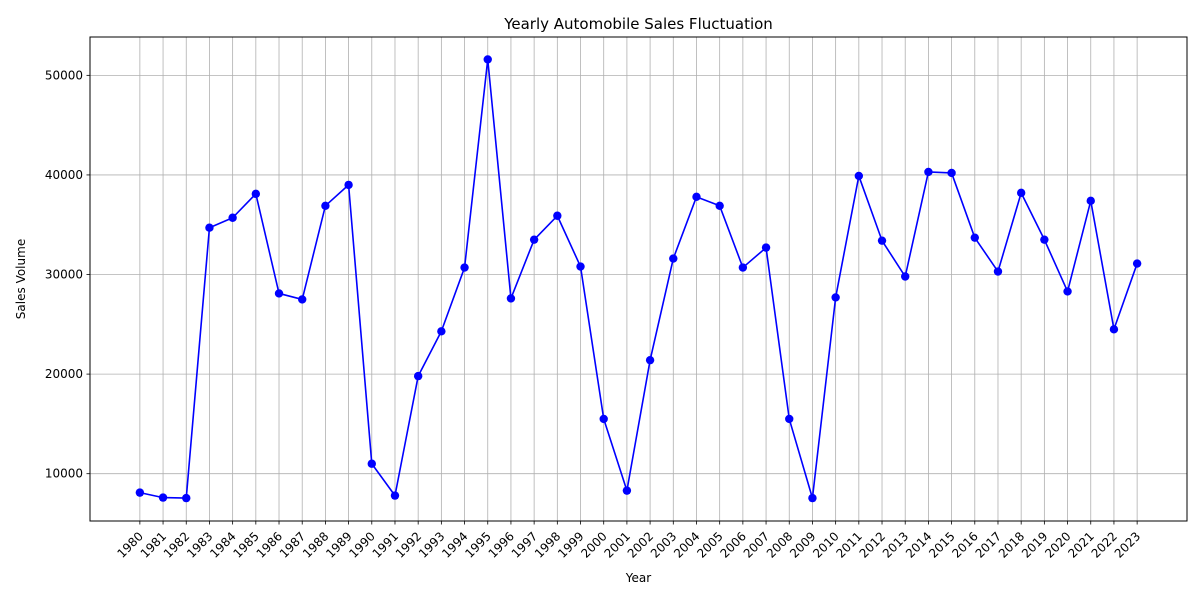 This screenshot has width=1200, height=600. I want to click on y-tick-label: 50000, so click(64, 75).